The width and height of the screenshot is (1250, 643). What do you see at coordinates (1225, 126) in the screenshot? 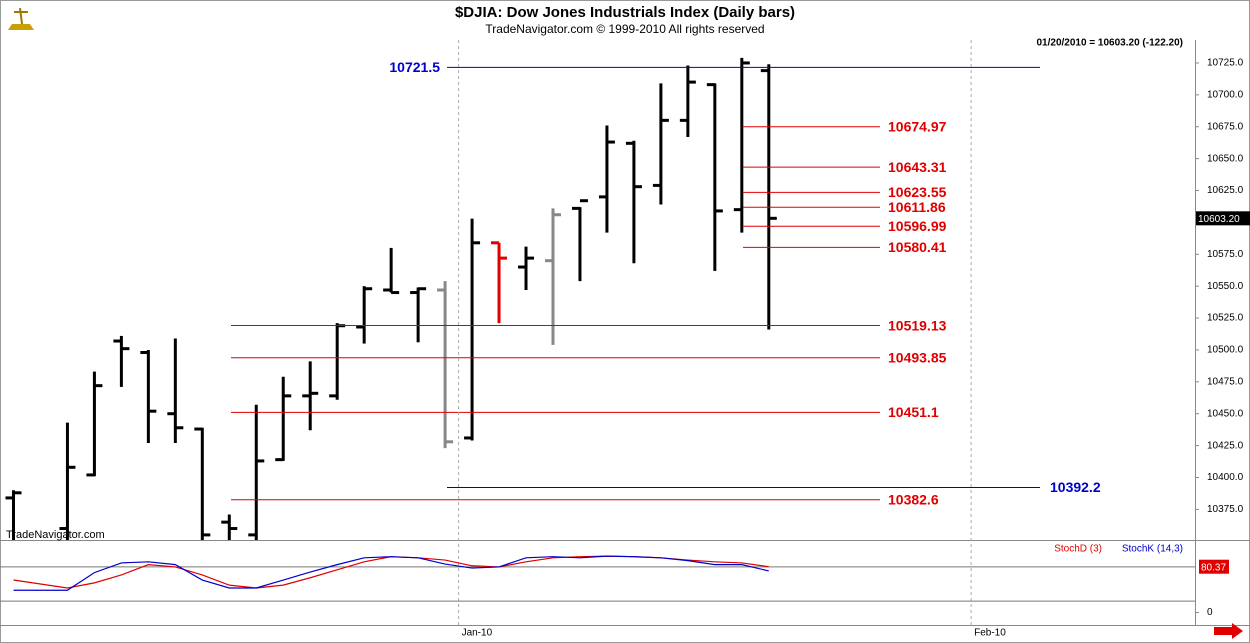
I see `y-tick-label: 10675.0` at bounding box center [1225, 126].